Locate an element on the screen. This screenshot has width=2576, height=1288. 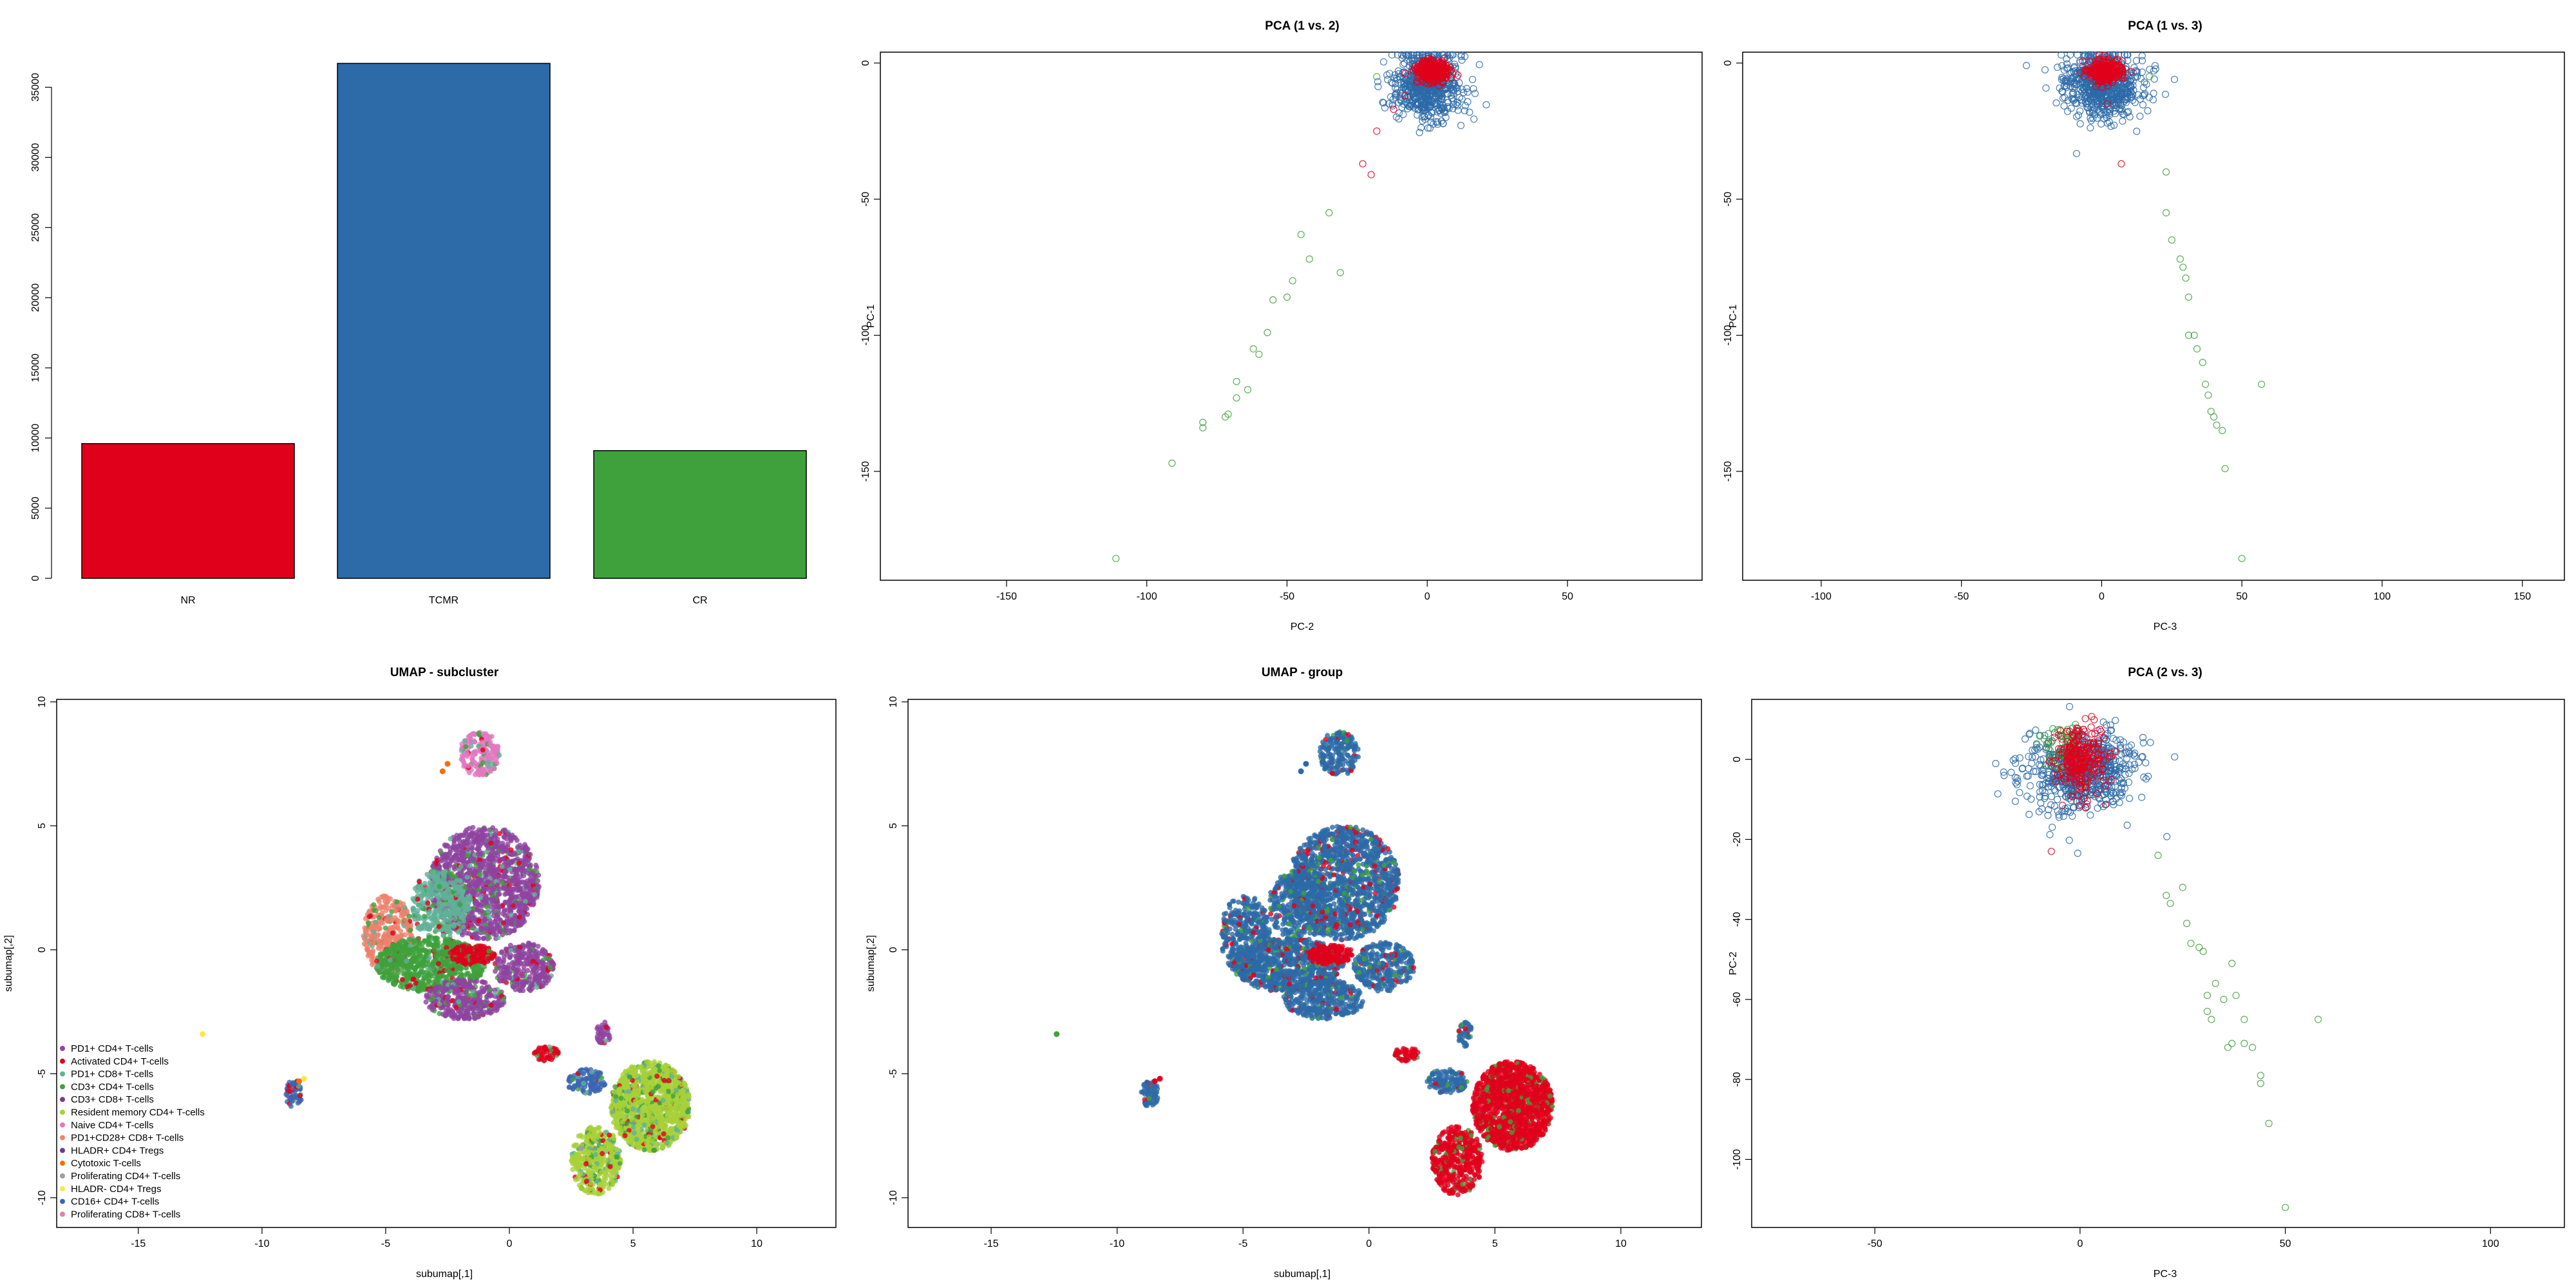
pca13-y-axis-label: PC-1 is located at coordinates (1733, 317).